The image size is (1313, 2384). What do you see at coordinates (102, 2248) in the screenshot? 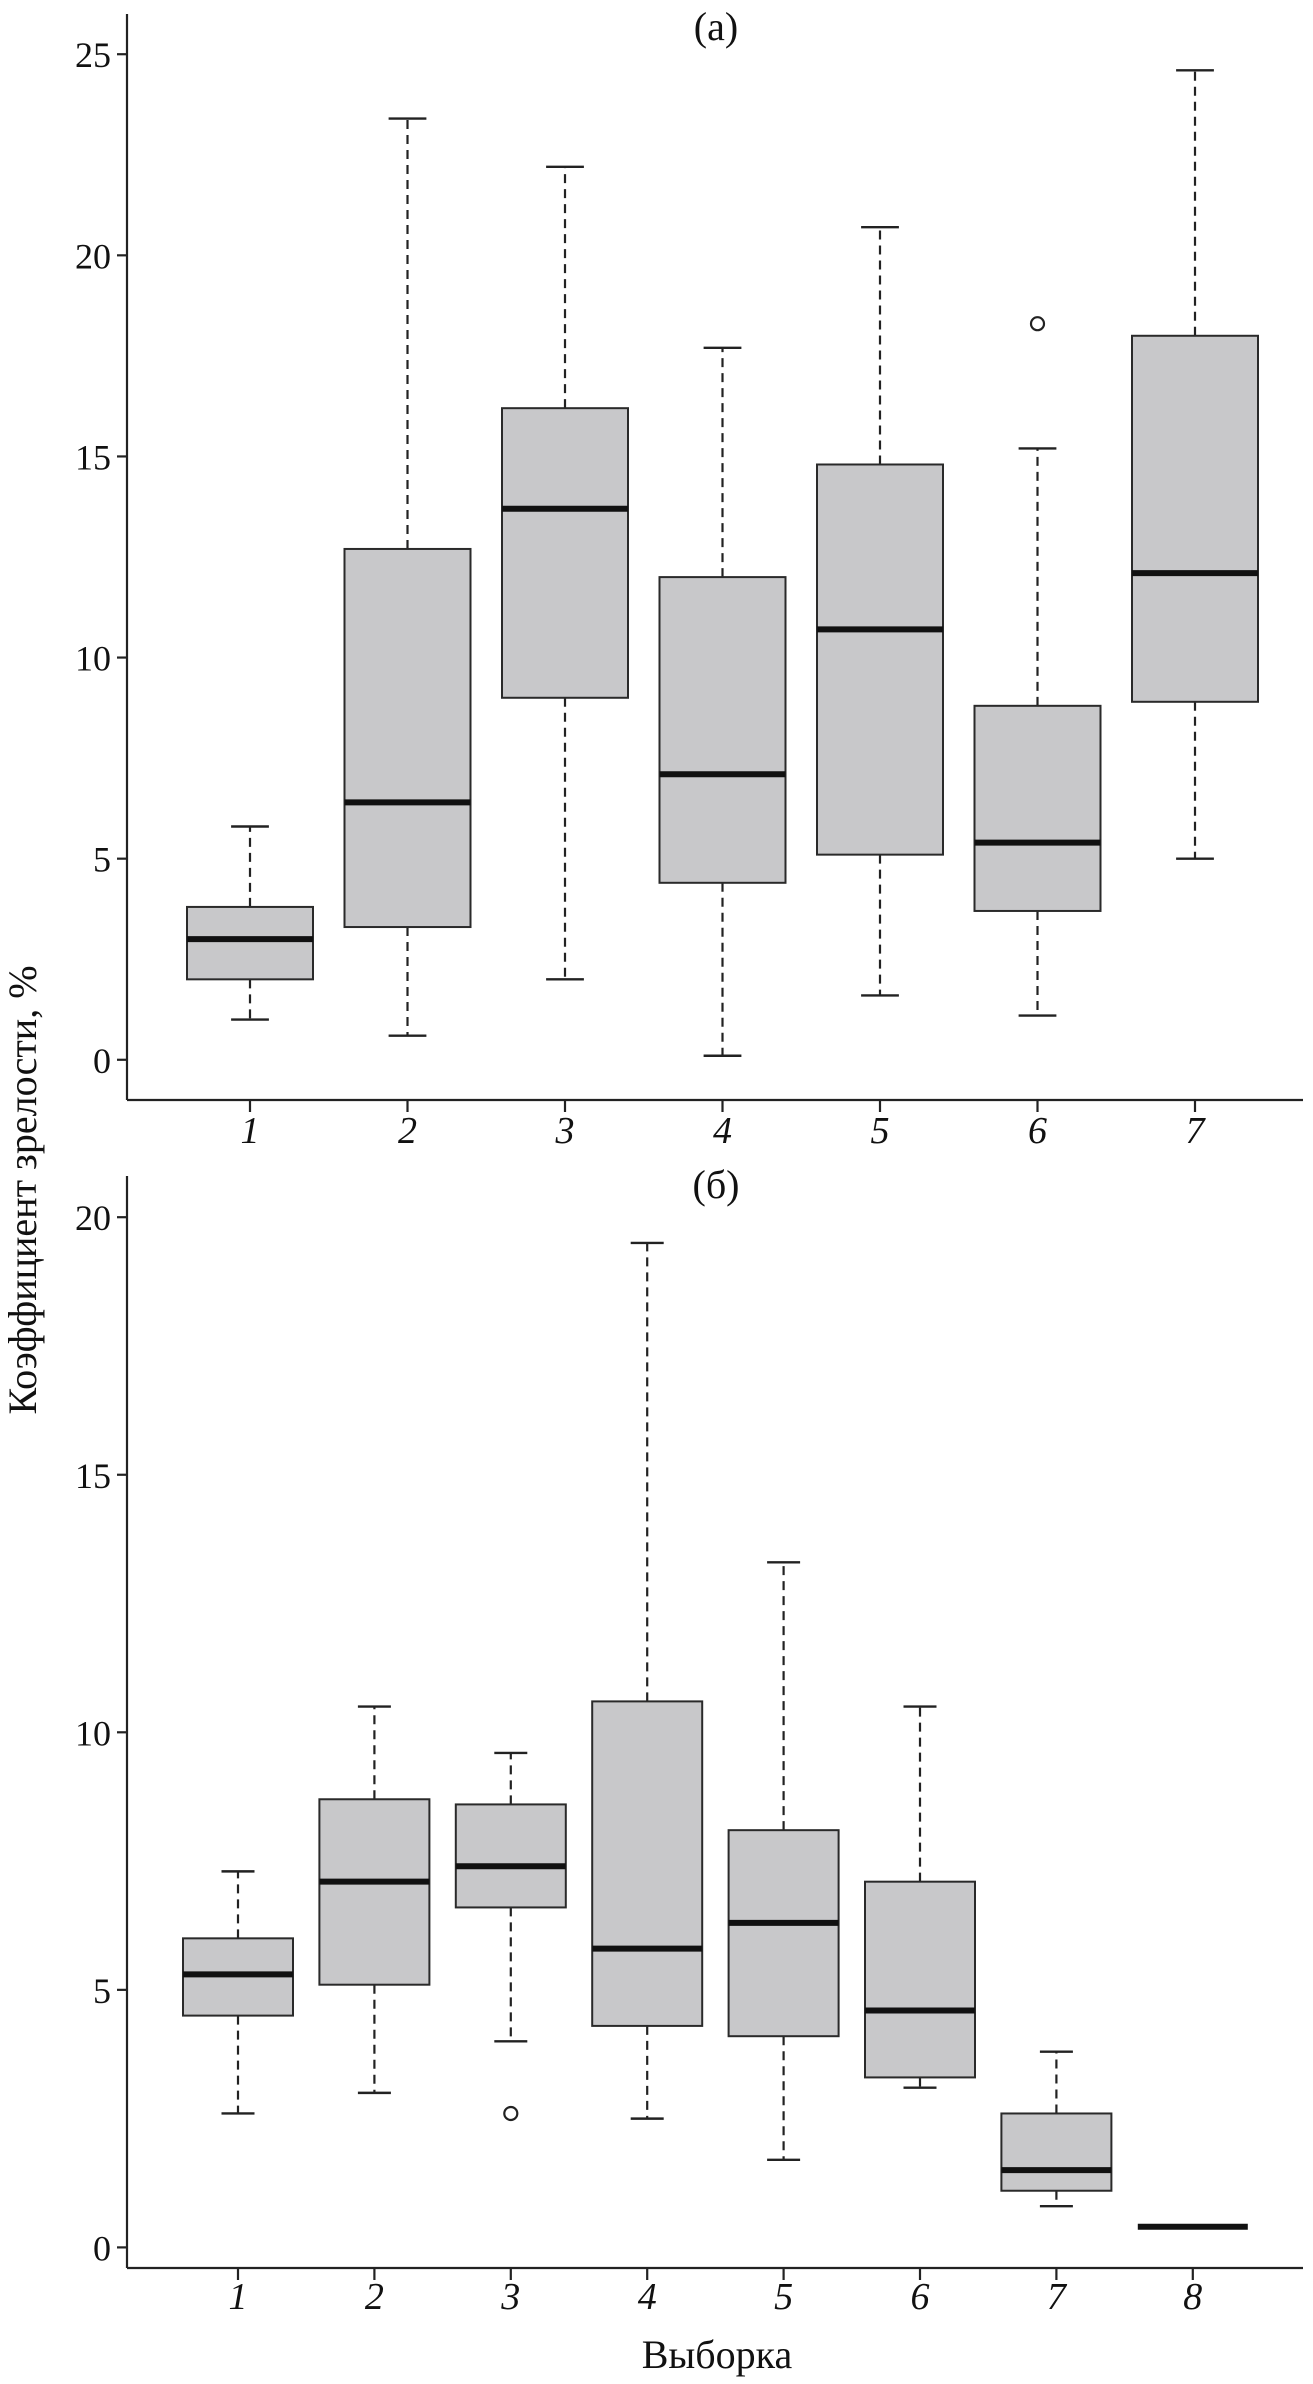
I see `y-tick-label-b-0: 0` at bounding box center [102, 2248].